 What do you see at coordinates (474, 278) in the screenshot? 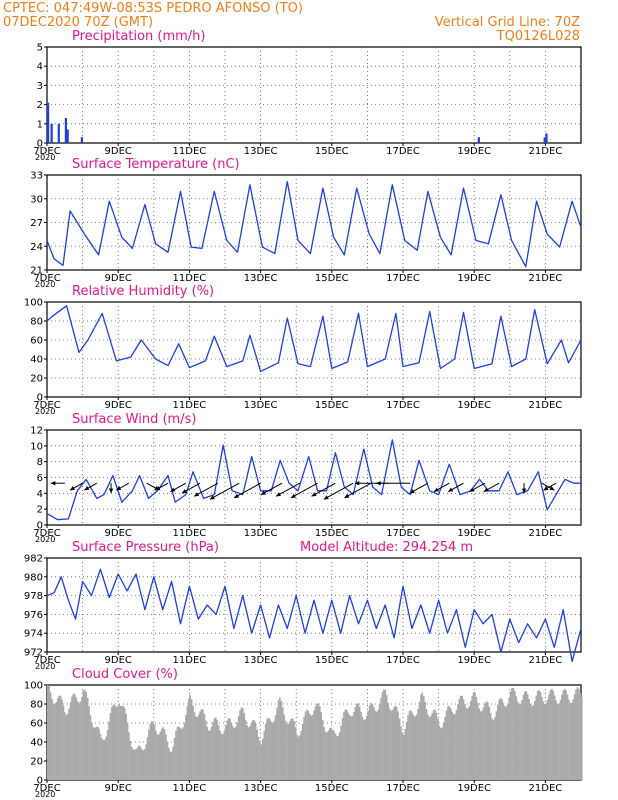
I see `x-tick-label: 19DEC` at bounding box center [474, 278].